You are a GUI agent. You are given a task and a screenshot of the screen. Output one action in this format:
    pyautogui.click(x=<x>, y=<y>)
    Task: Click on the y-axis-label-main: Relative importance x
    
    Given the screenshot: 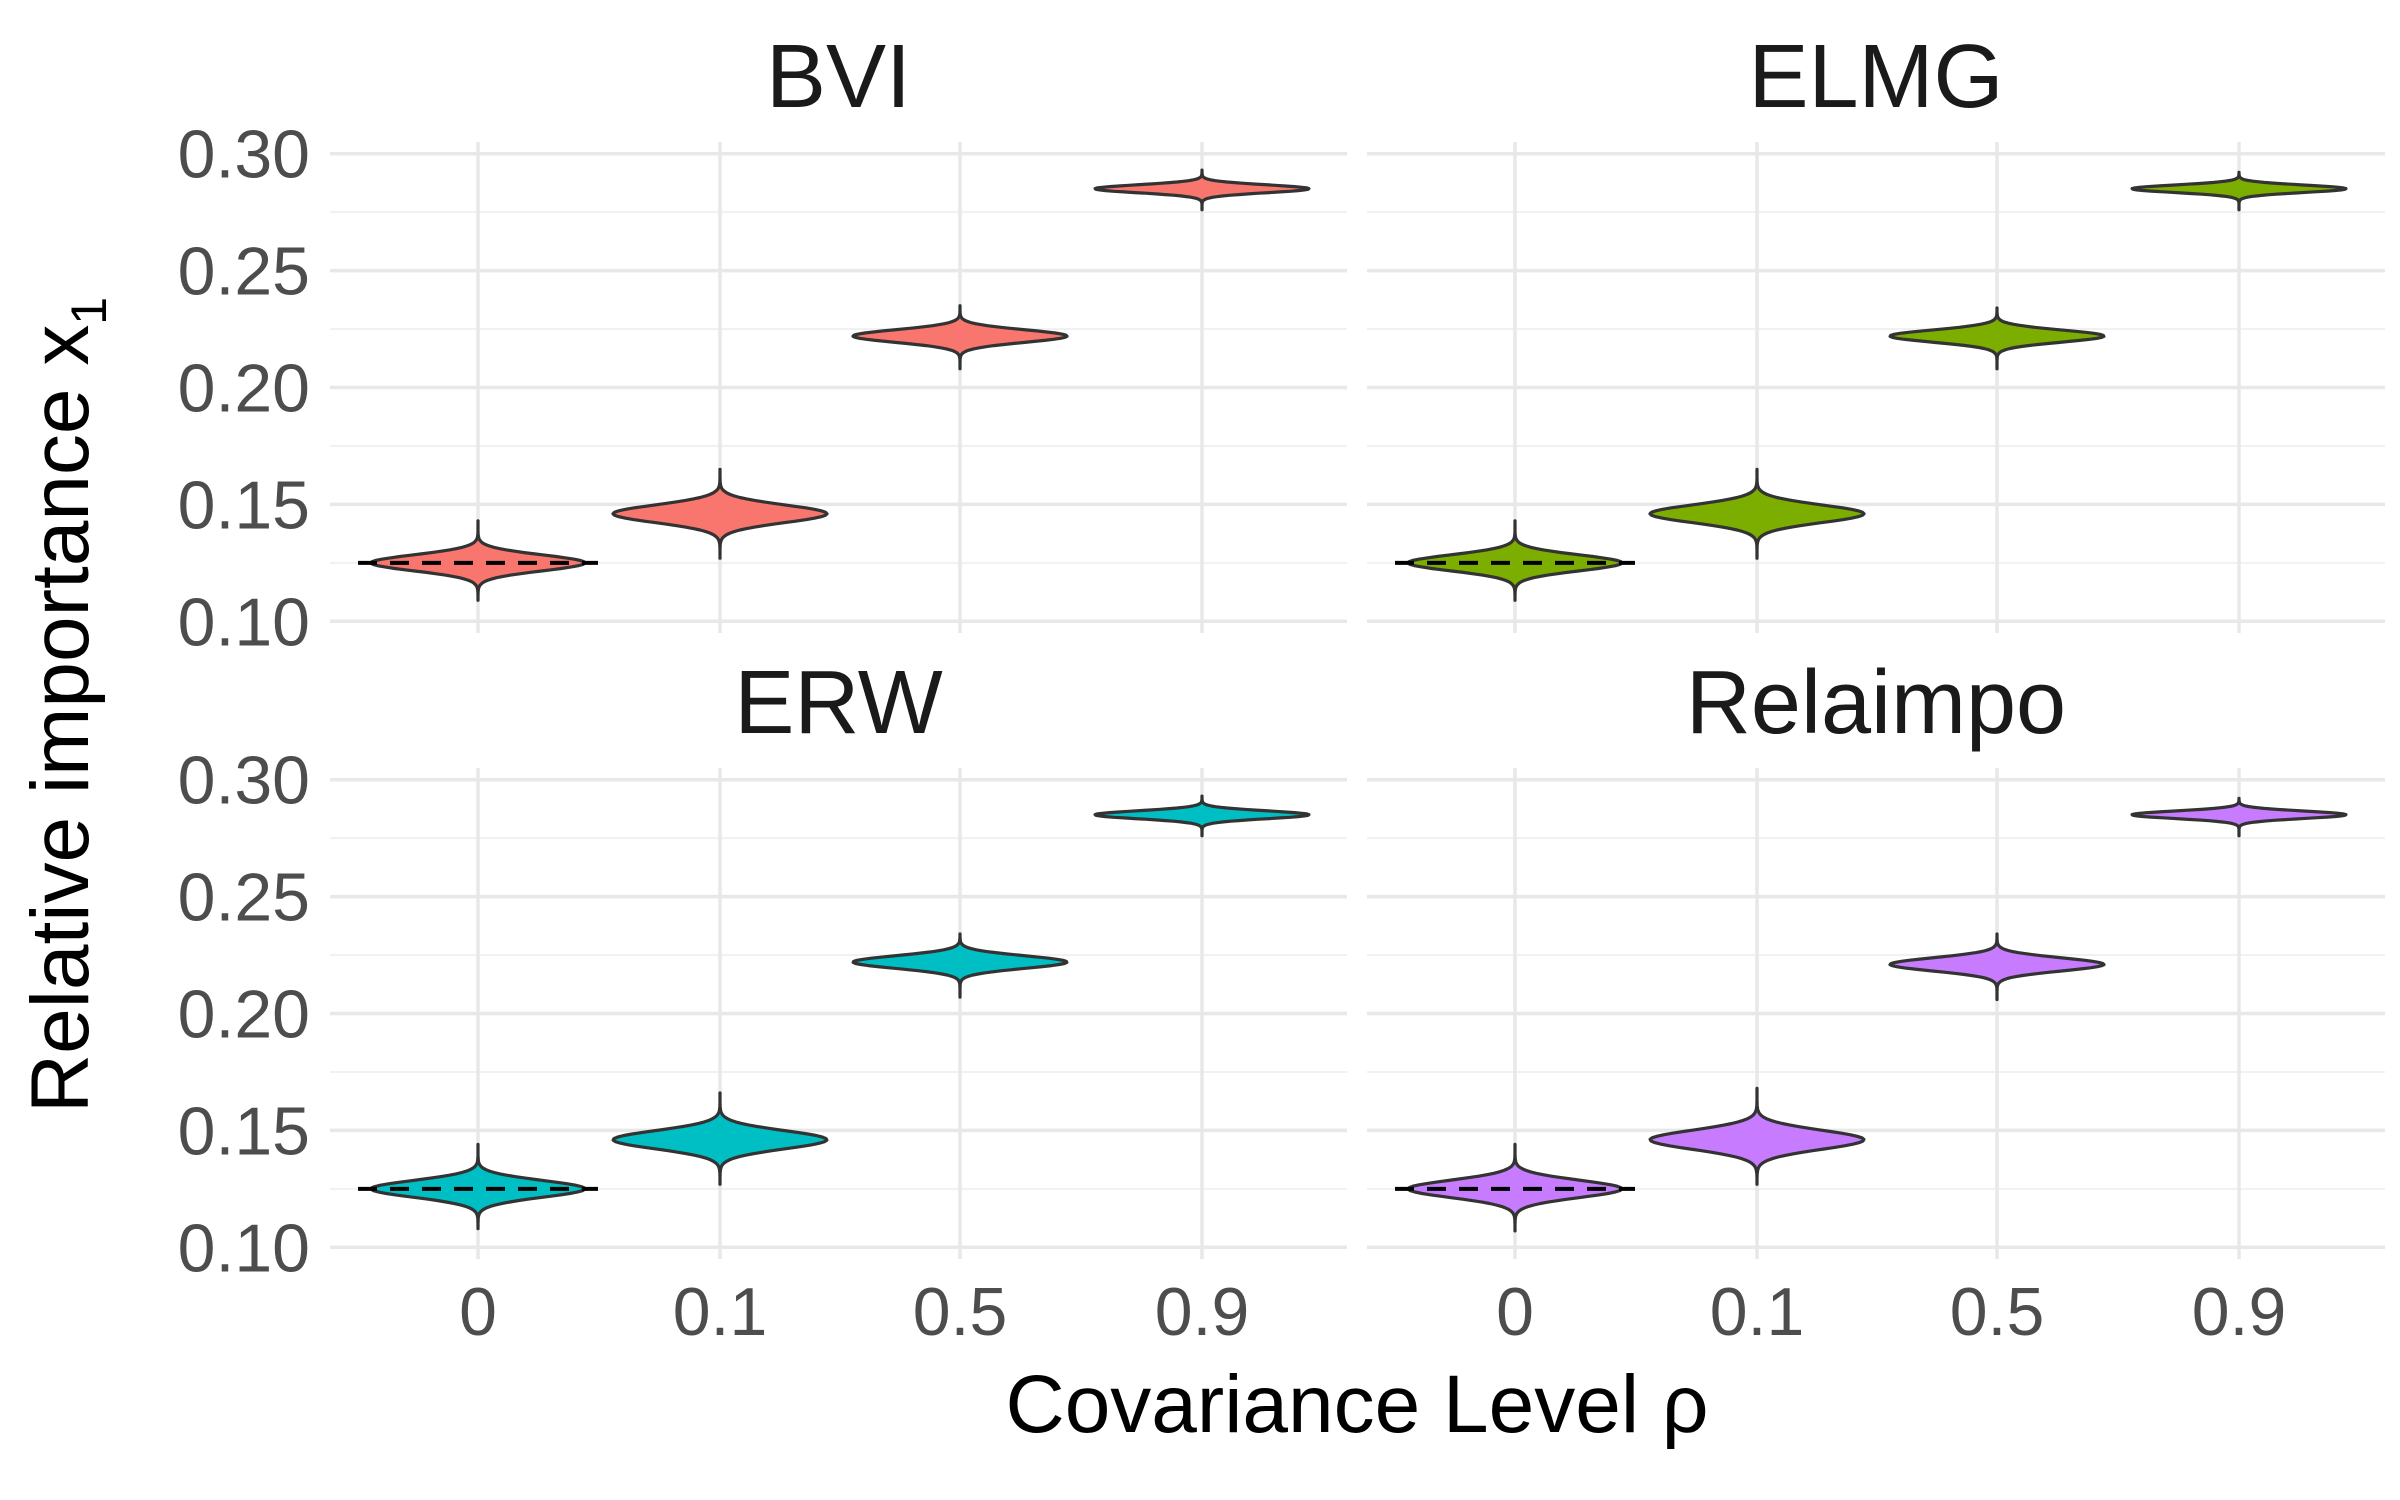 What is the action you would take?
    pyautogui.click(x=60, y=719)
    